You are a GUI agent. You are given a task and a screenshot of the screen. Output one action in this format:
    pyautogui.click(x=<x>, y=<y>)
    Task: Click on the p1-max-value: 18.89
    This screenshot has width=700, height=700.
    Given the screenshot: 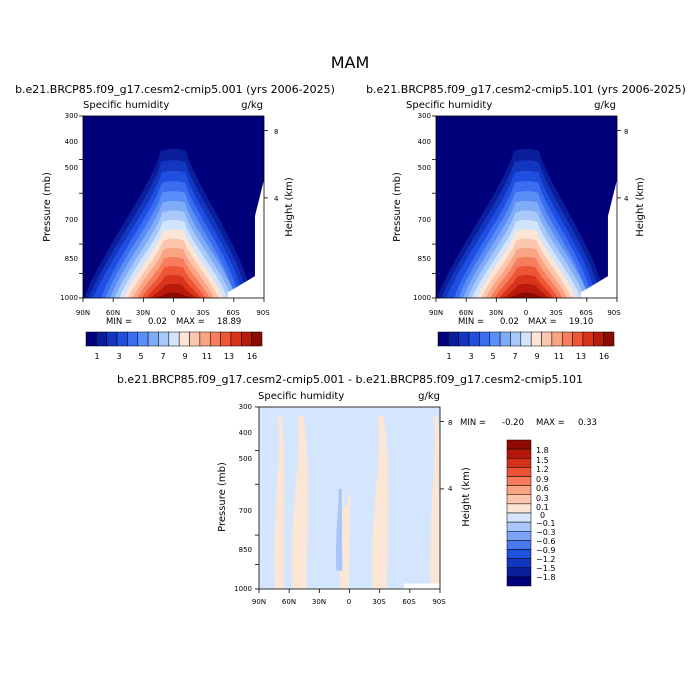 What is the action you would take?
    pyautogui.click(x=229, y=322)
    